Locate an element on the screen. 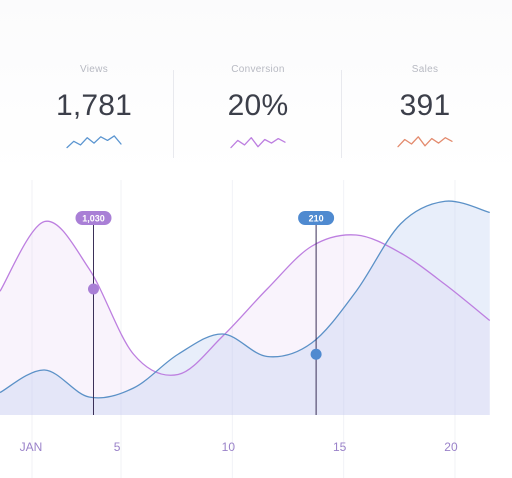  sales-value: 391 is located at coordinates (425, 105).